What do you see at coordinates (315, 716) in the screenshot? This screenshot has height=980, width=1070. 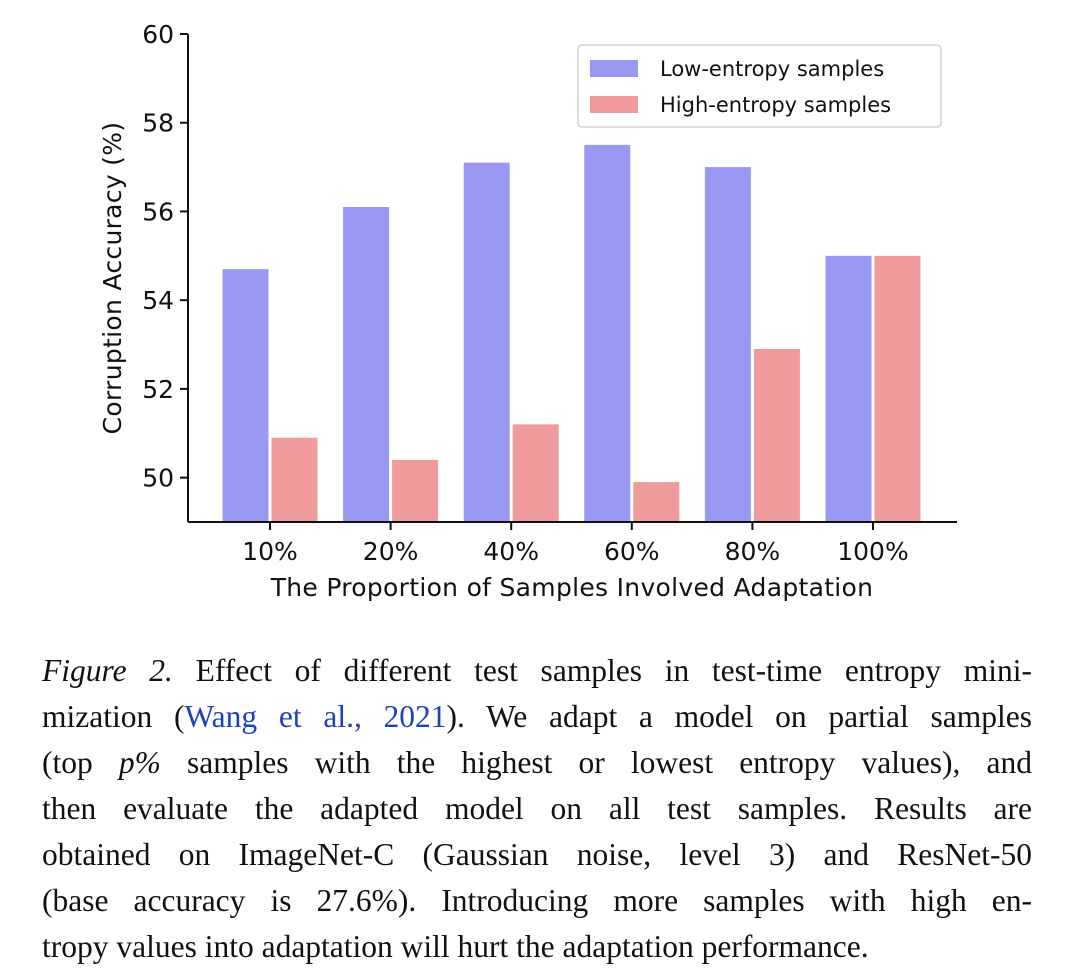 I see `citation-link: Wang et al., 2021` at bounding box center [315, 716].